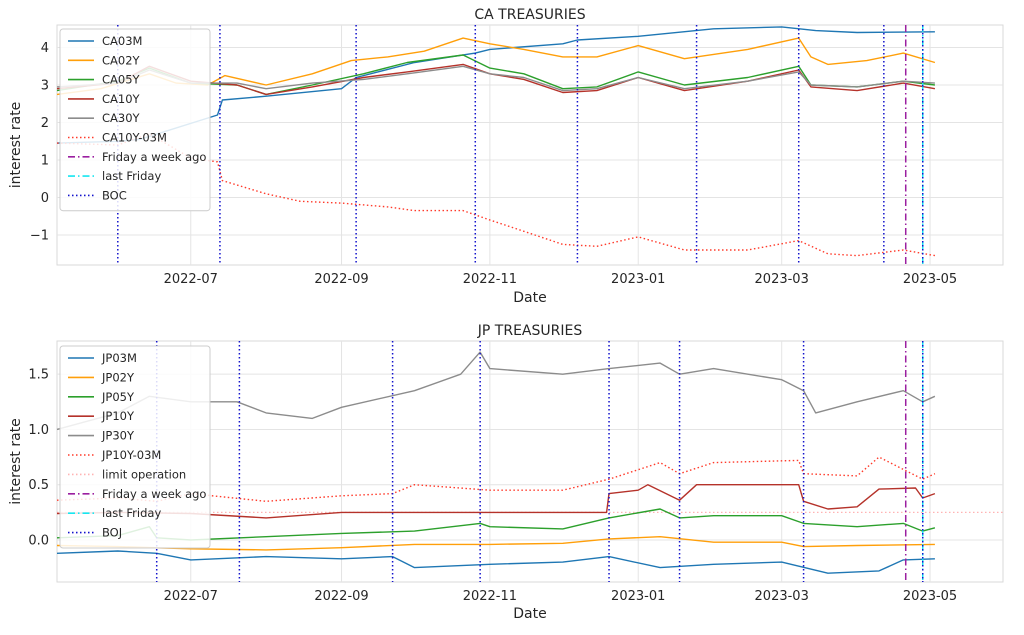 The height and width of the screenshot is (635, 1024). Describe the element at coordinates (38, 375) in the screenshot. I see `y-tick-label: 1.5` at that location.